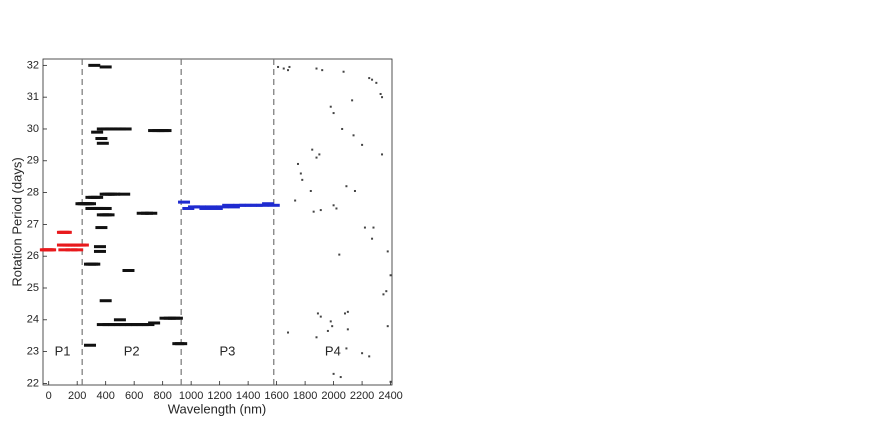 The height and width of the screenshot is (427, 872). Describe the element at coordinates (33, 288) in the screenshot. I see `y-tick-label: 25` at that location.